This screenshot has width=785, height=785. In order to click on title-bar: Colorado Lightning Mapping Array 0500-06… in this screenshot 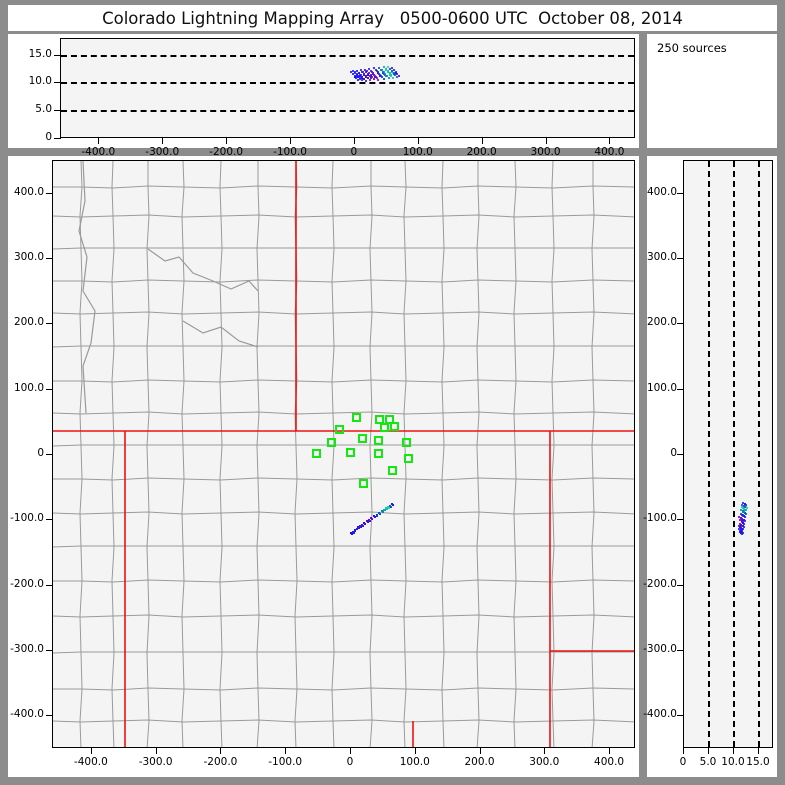, I will do `click(392, 18)`.